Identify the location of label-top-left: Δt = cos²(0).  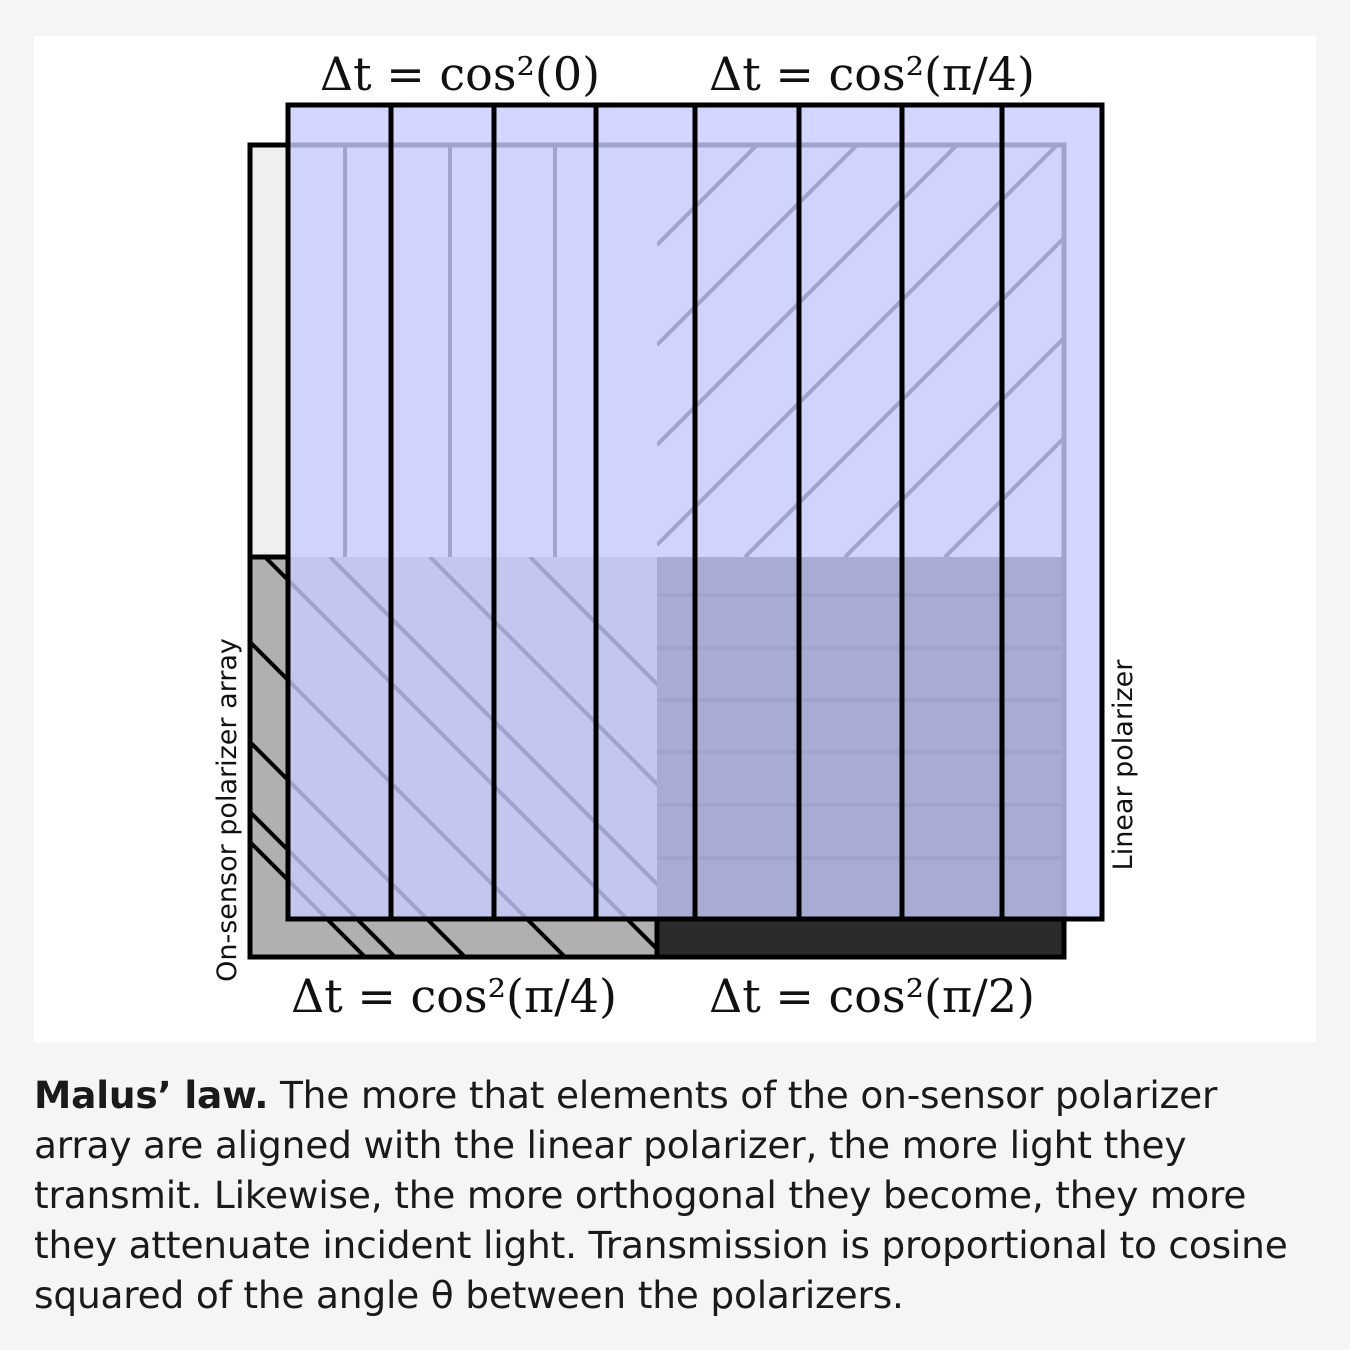
(460, 74).